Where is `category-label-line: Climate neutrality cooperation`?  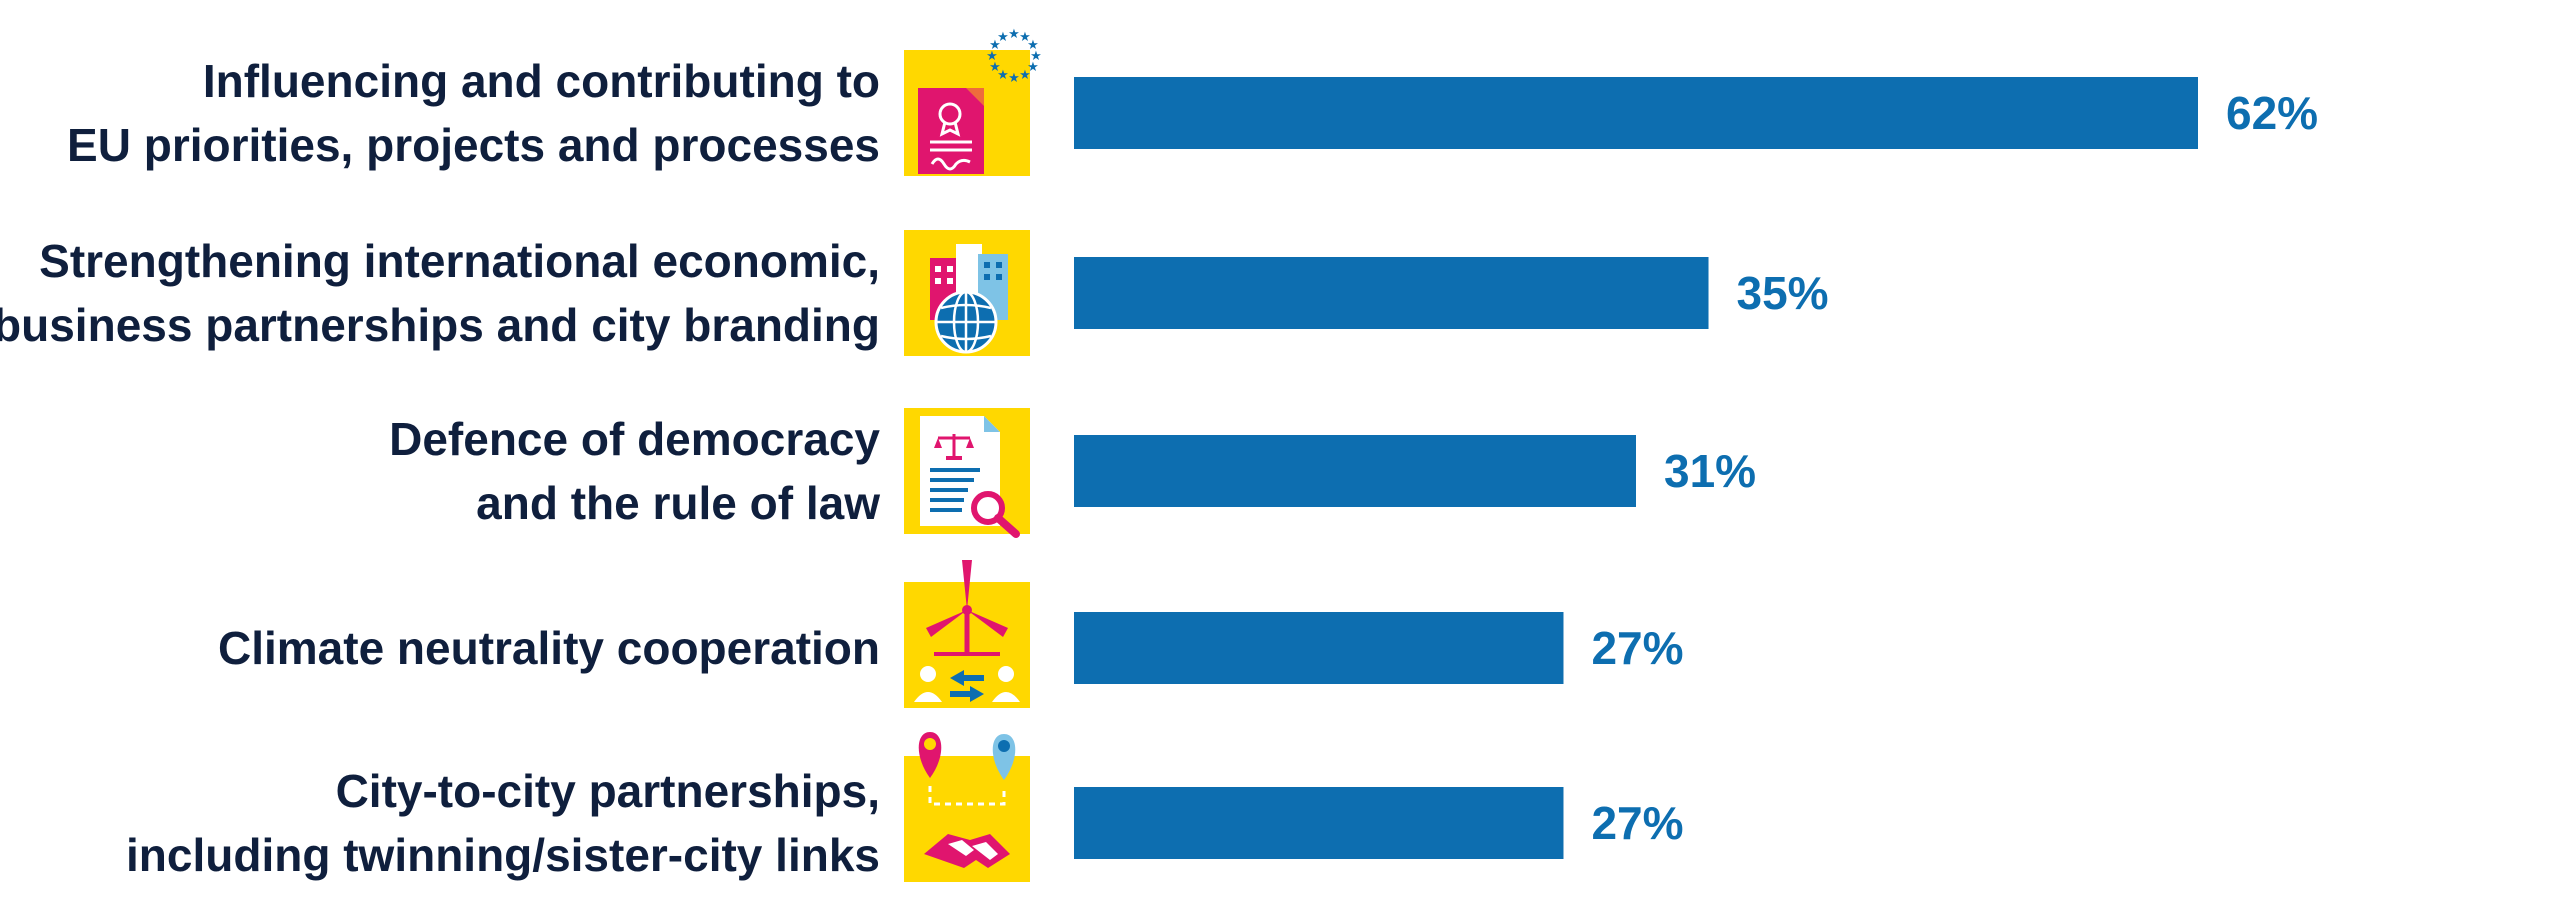
category-label-line: Climate neutrality cooperation is located at coordinates (549, 648).